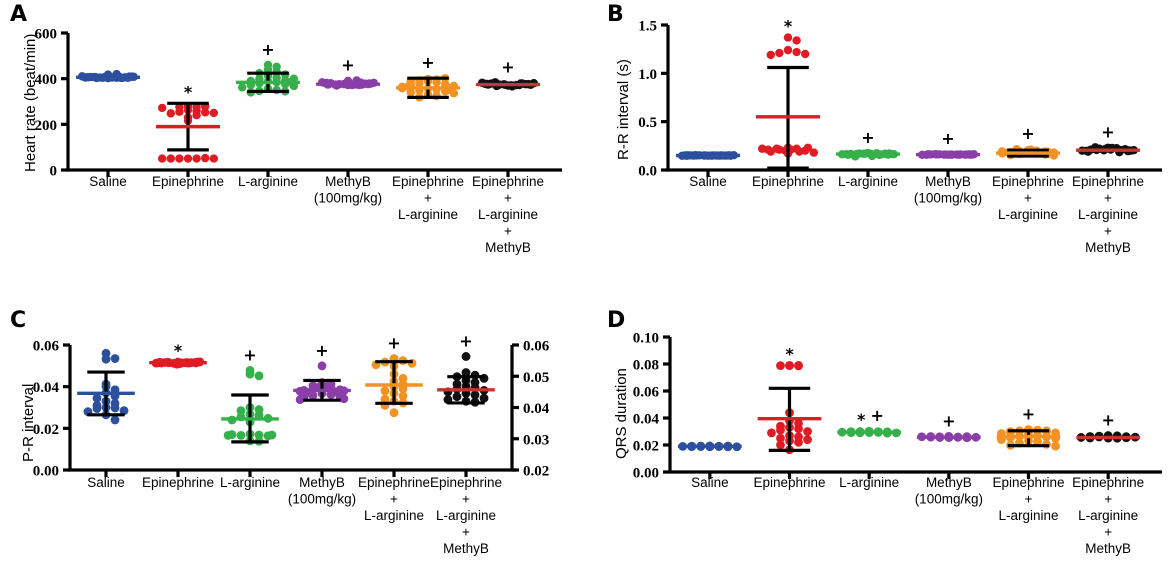 This screenshot has width=1170, height=587. Describe the element at coordinates (46, 388) in the screenshot. I see `y-tick-label: 0.04` at that location.